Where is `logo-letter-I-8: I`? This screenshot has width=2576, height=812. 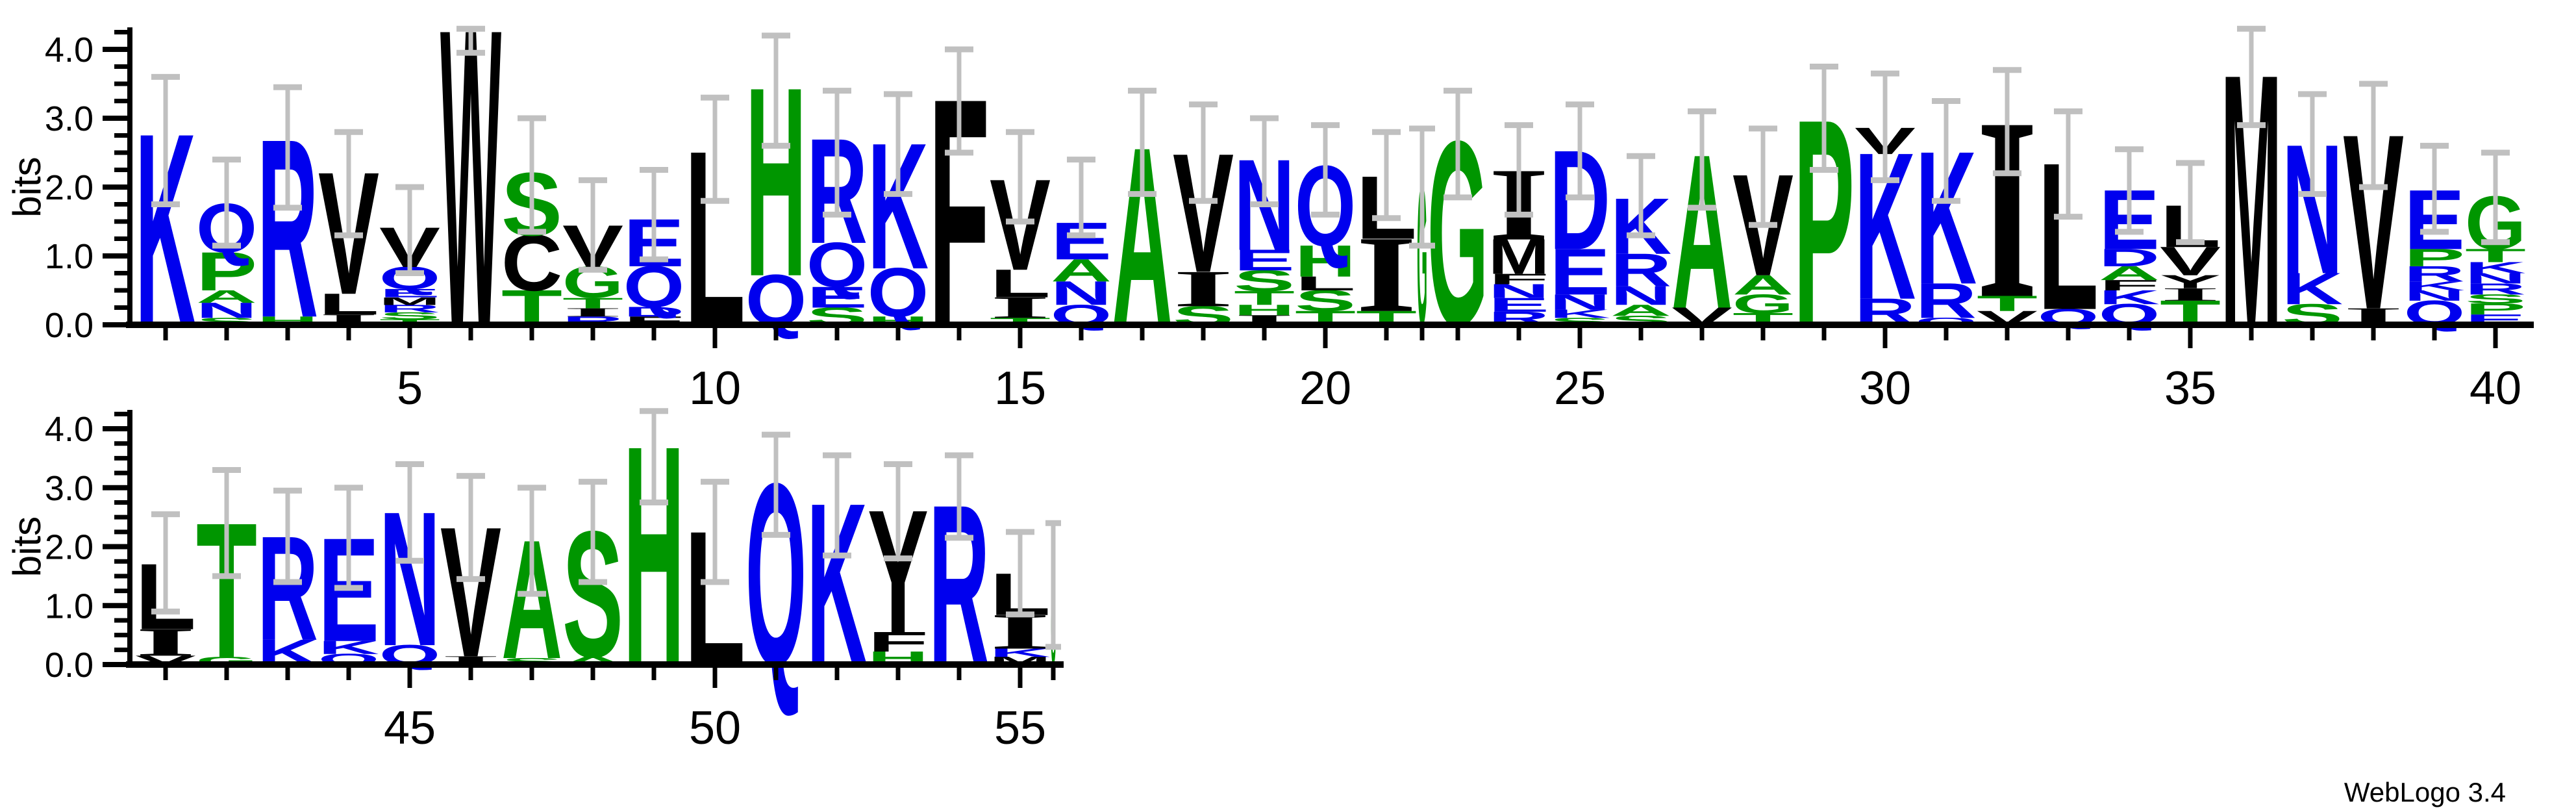 logo-letter-I-8: I is located at coordinates (592, 312).